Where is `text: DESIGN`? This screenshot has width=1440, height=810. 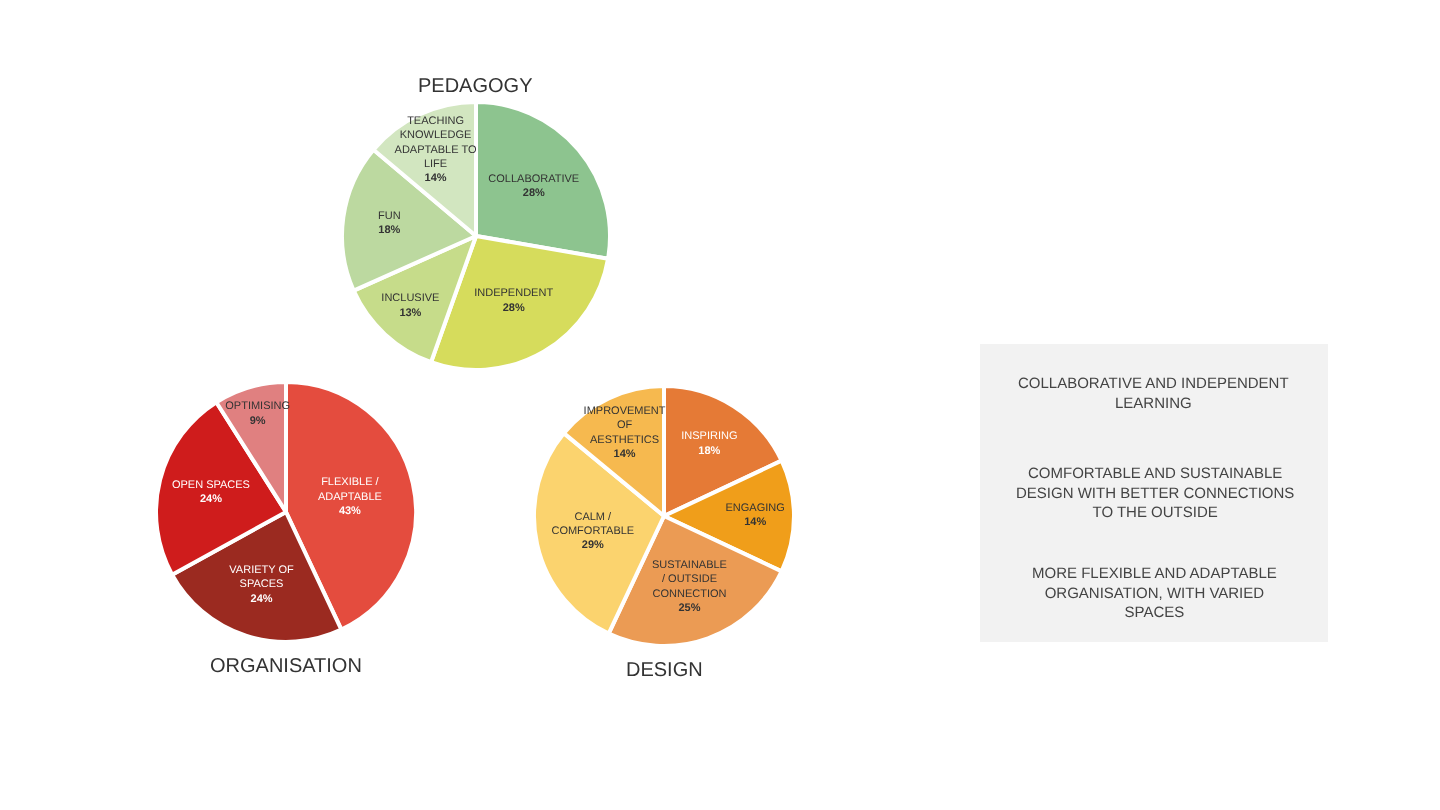
text: DESIGN is located at coordinates (664, 671).